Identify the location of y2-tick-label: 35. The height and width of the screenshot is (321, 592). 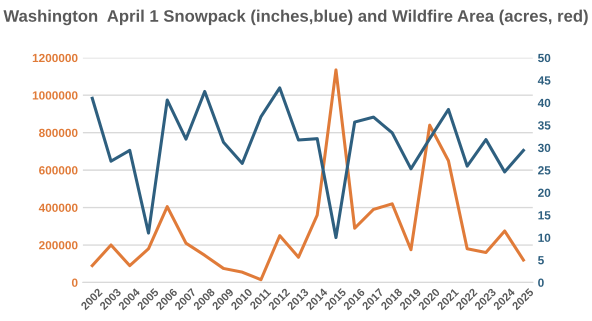
(544, 125).